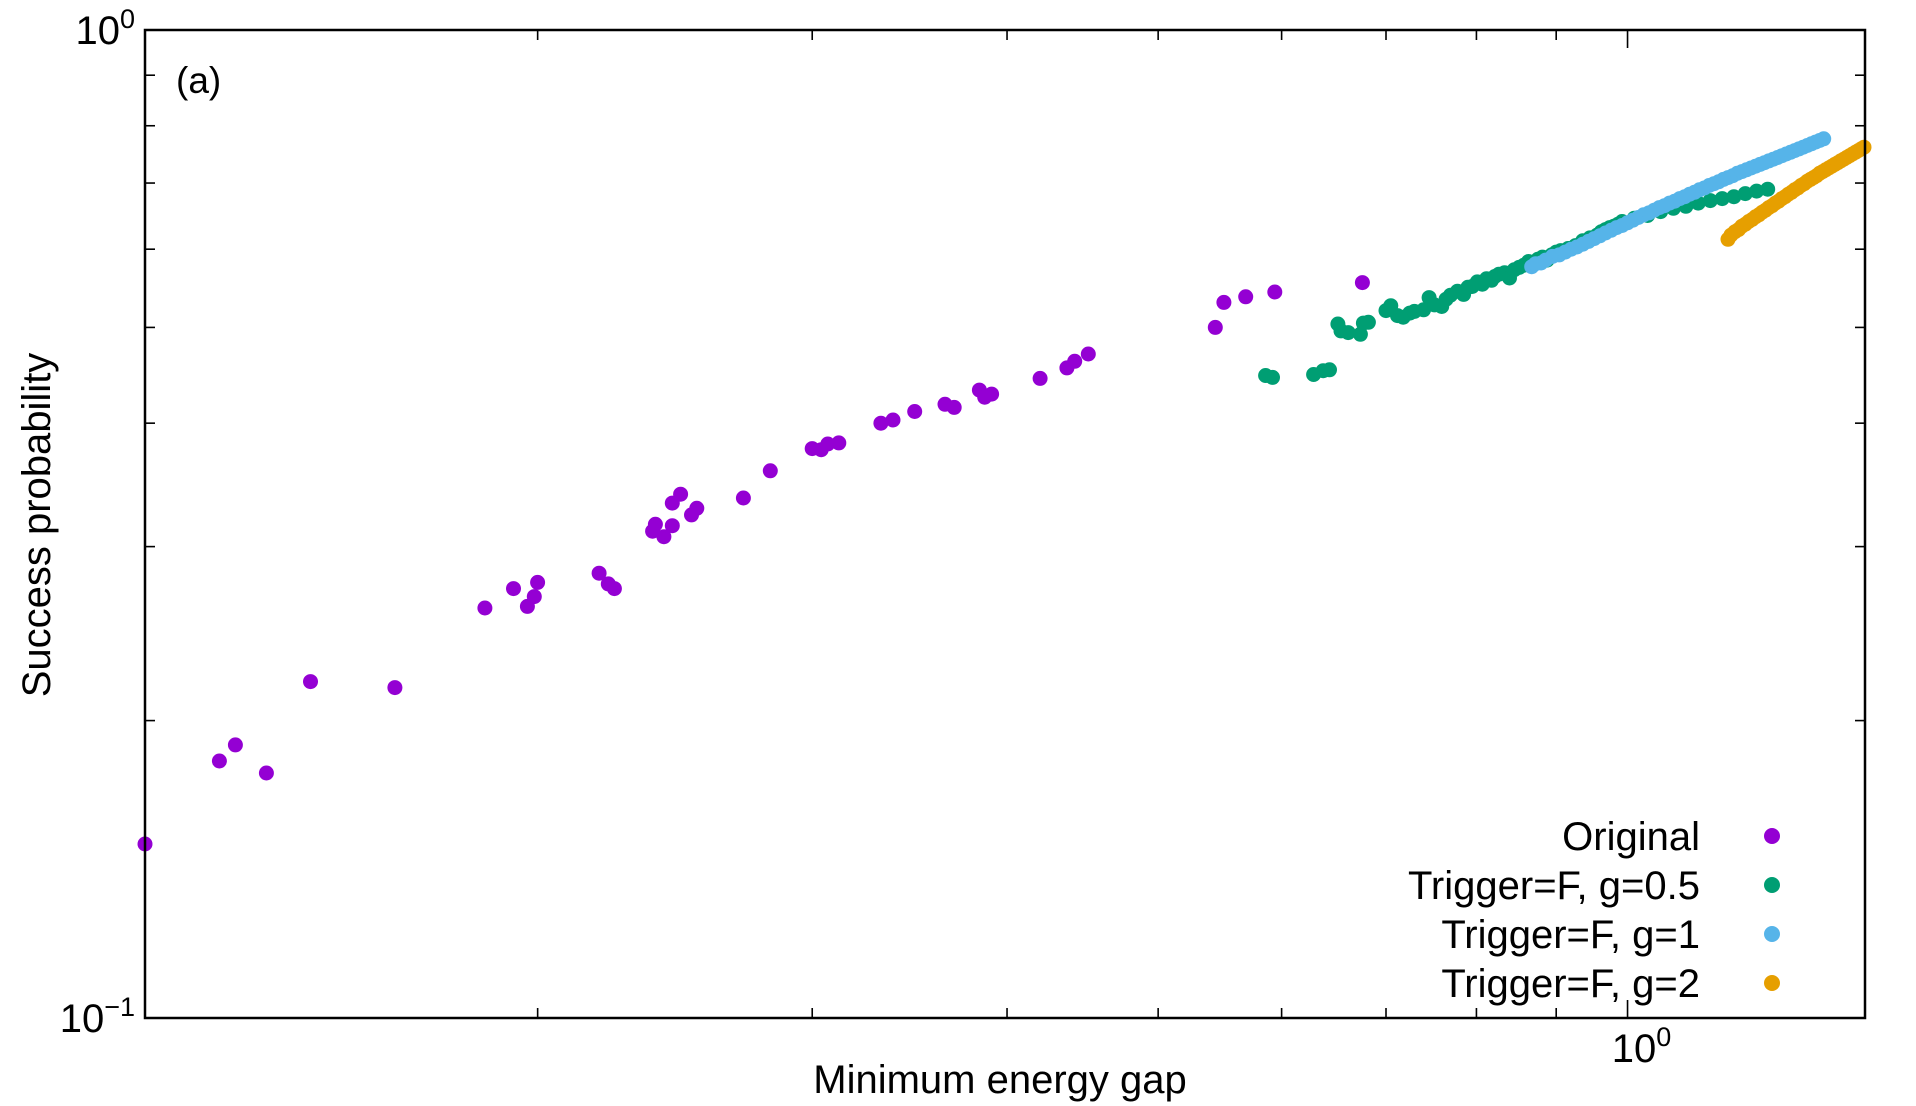  Describe the element at coordinates (1631, 837) in the screenshot. I see `legend-label: Original` at that location.